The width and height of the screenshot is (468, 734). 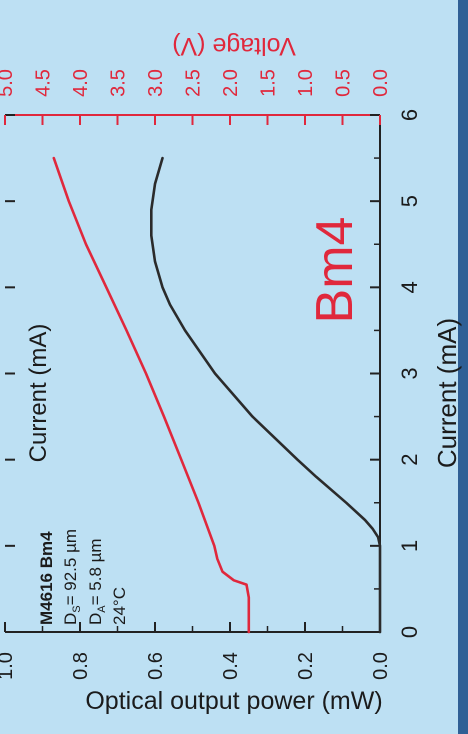 What do you see at coordinates (119, 83) in the screenshot?
I see `y2-tick-label-7: 3.5` at bounding box center [119, 83].